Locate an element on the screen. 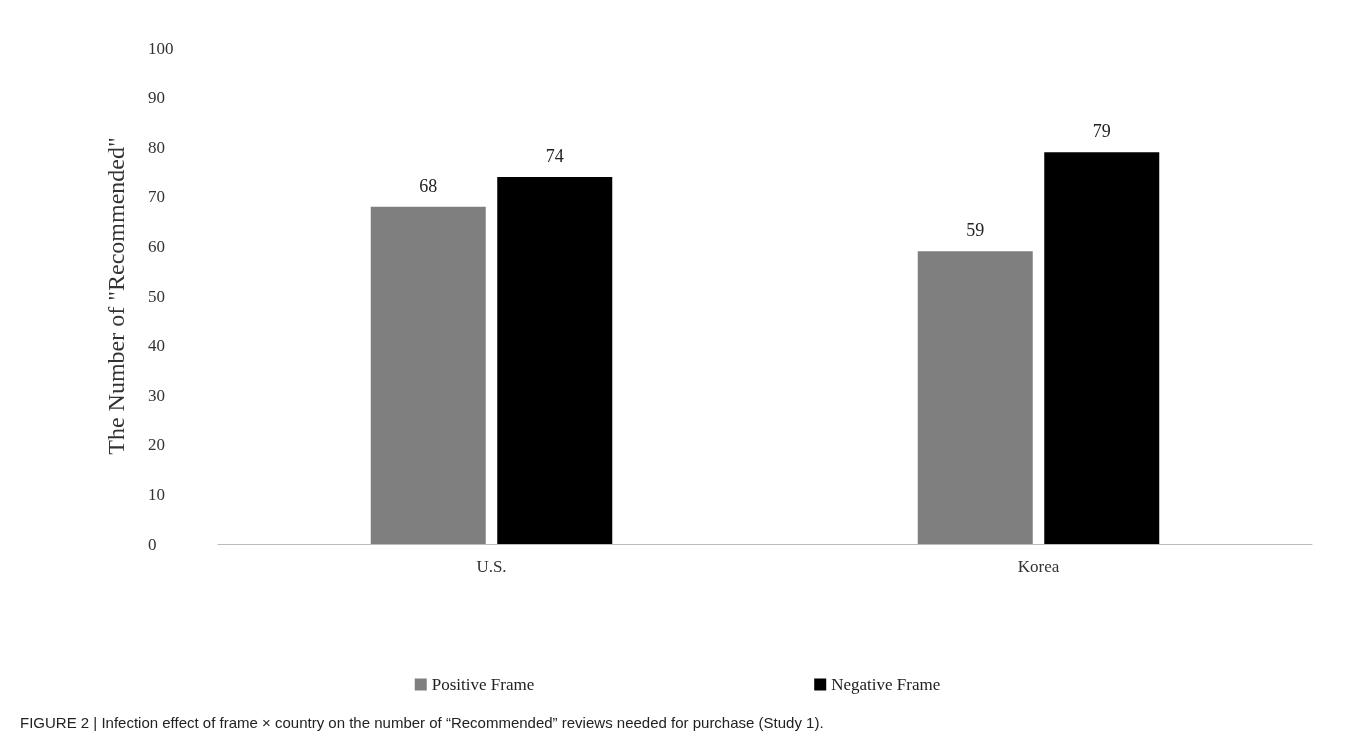  y-tick-label: 30 is located at coordinates (156, 395).